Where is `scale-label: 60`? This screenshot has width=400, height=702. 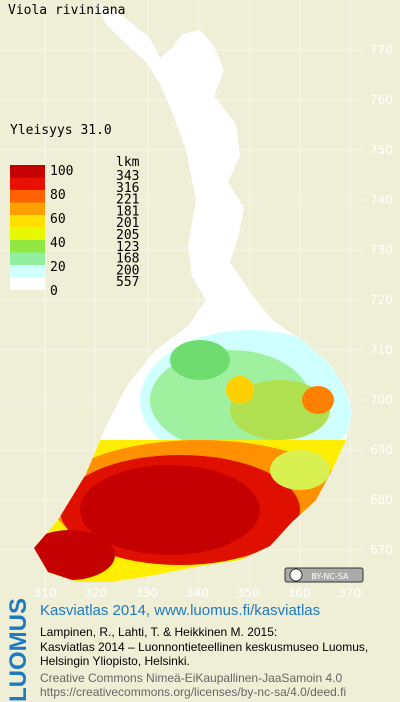 scale-label: 60 is located at coordinates (58, 219).